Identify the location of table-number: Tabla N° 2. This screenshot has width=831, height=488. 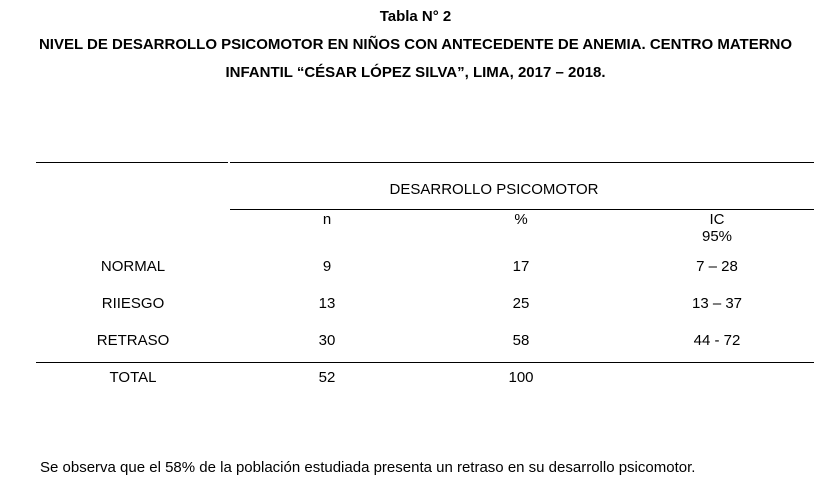
(415, 16).